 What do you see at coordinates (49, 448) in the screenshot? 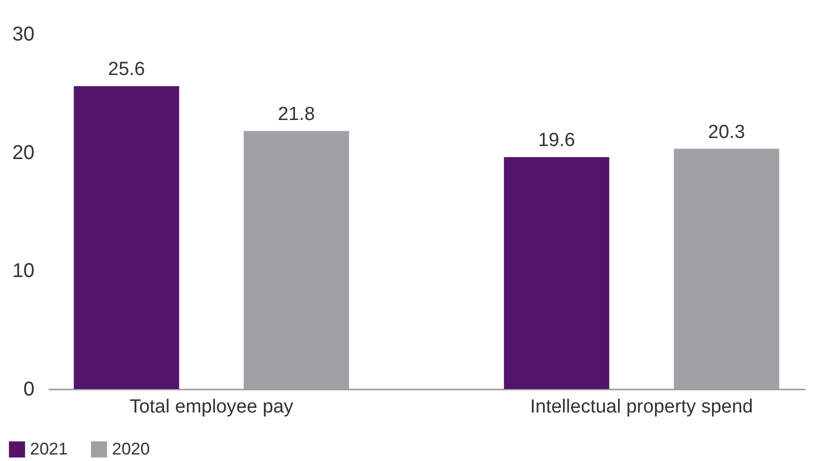
I see `legend-label: 2021` at bounding box center [49, 448].